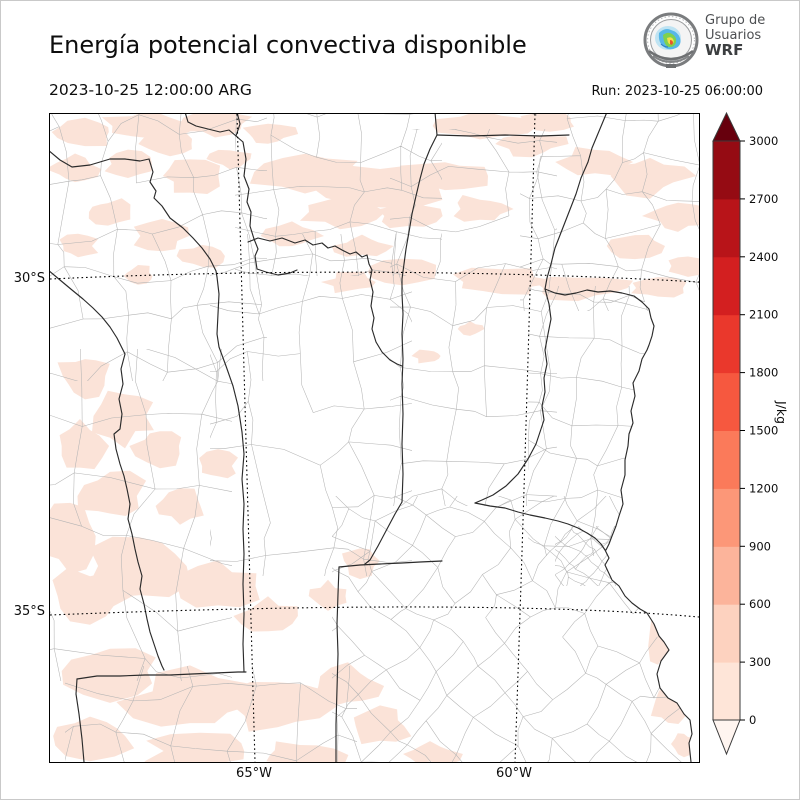 This screenshot has height=800, width=800. I want to click on colorbar-tick-label: 2100, so click(763, 315).